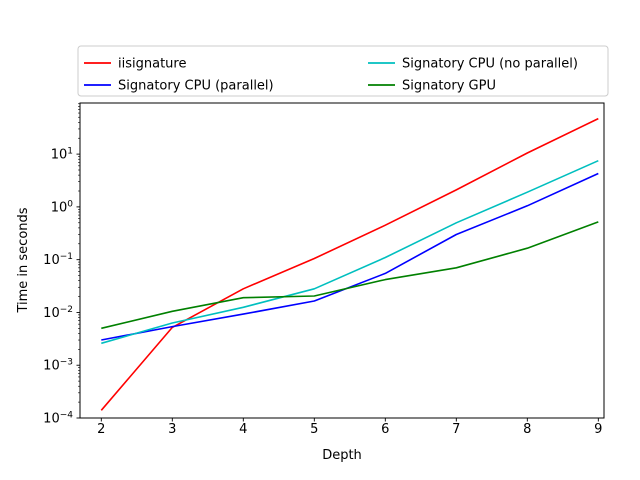 The height and width of the screenshot is (480, 640). What do you see at coordinates (152, 64) in the screenshot?
I see `legend-label-0: iisignature` at bounding box center [152, 64].